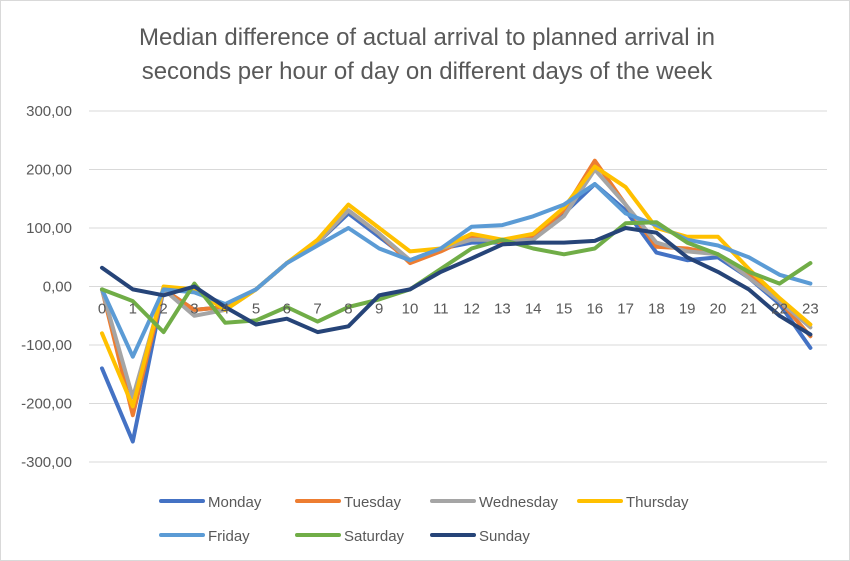 The image size is (850, 561). Describe the element at coordinates (46, 345) in the screenshot. I see `y-tick-label: -100,00` at that location.